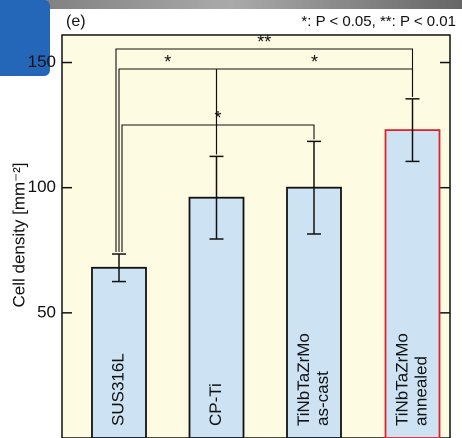 Image resolution: width=462 pixels, height=438 pixels. I want to click on y-tick-label: 100, so click(42, 186).